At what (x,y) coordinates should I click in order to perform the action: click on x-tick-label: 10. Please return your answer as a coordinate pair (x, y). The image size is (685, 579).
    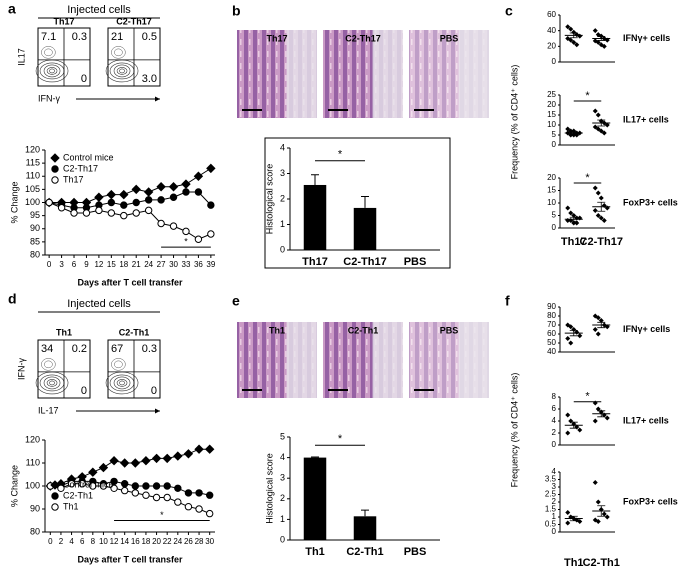
    Looking at the image, I should click on (103, 541).